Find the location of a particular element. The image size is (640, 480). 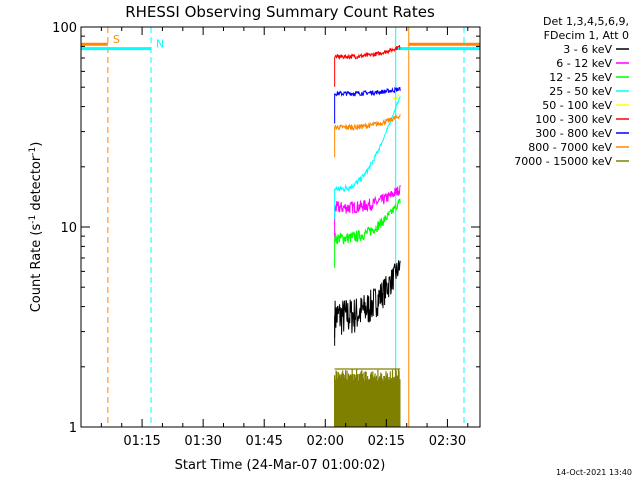

x-axis-label: Start Time (24-Mar-07 01:00:02) is located at coordinates (280, 465).